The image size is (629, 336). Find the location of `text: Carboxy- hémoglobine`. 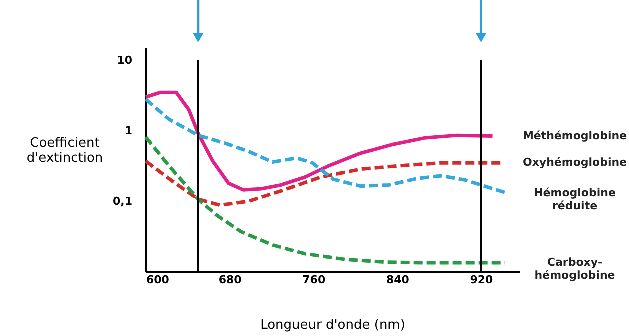

text: Carboxy- hémoglobine is located at coordinates (575, 269).